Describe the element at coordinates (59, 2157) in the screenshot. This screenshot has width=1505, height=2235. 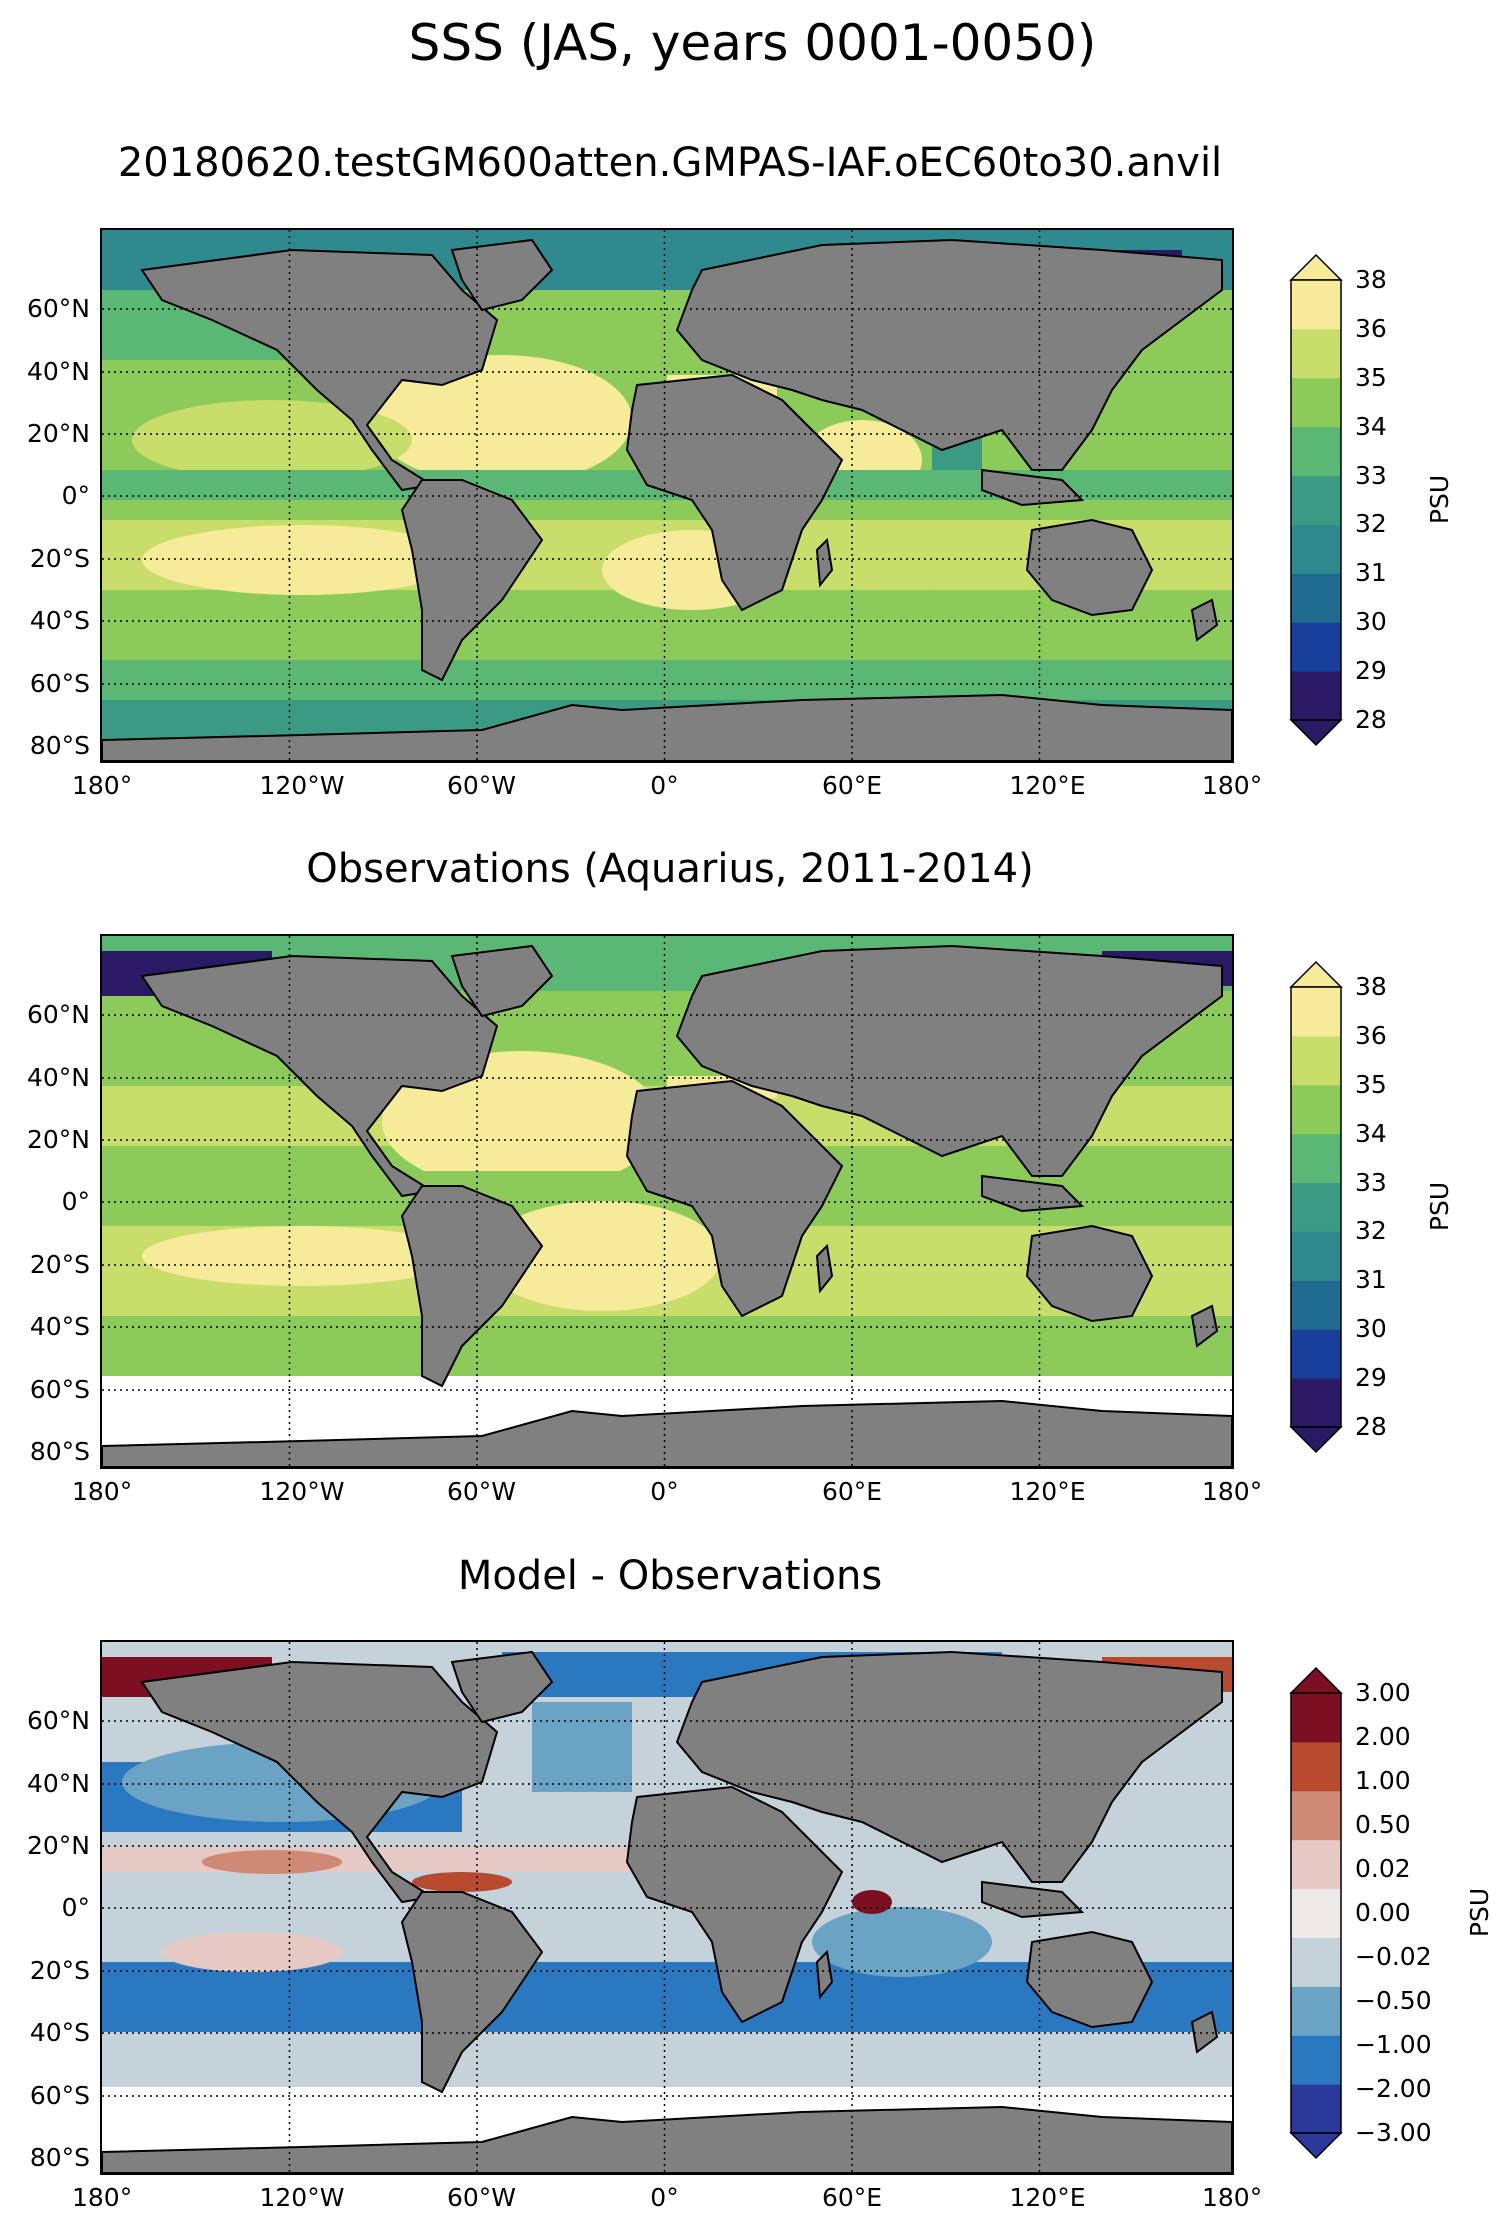
I see `y-tick-label: 80°S` at that location.